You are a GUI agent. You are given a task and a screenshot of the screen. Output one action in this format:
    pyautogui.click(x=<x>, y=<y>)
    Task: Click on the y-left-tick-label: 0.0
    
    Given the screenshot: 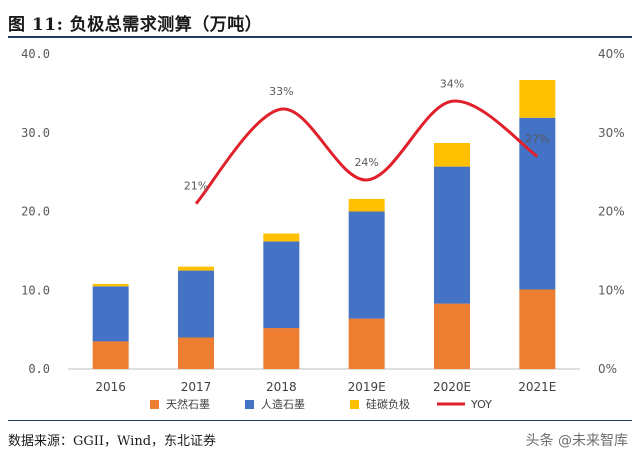 What is the action you would take?
    pyautogui.click(x=39, y=369)
    